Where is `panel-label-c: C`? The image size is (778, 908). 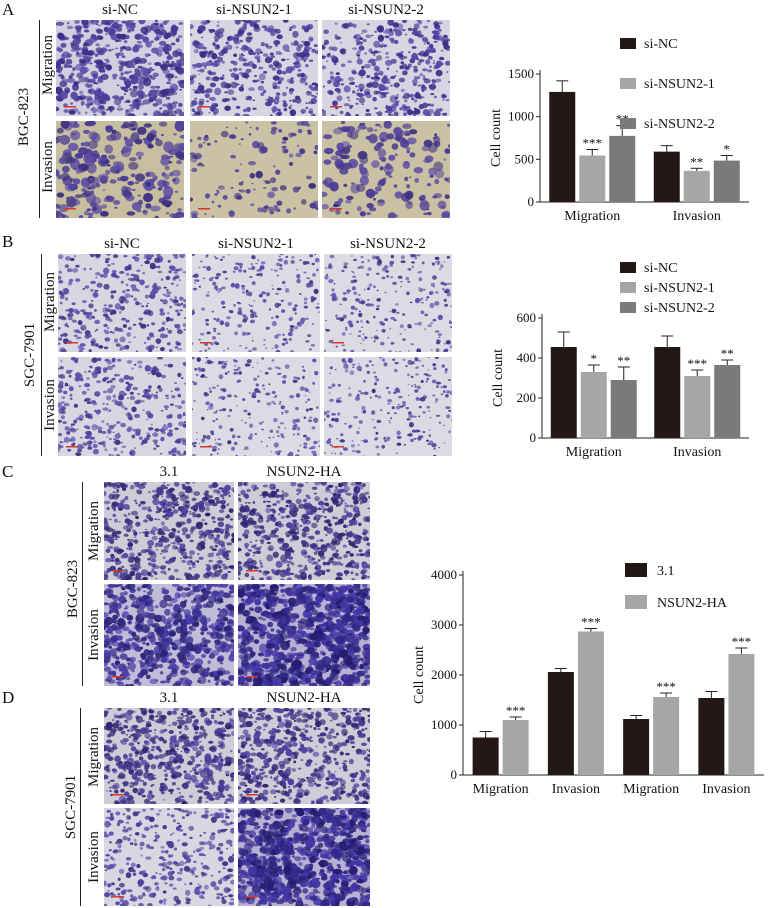
panel-label-c: C is located at coordinates (8, 471).